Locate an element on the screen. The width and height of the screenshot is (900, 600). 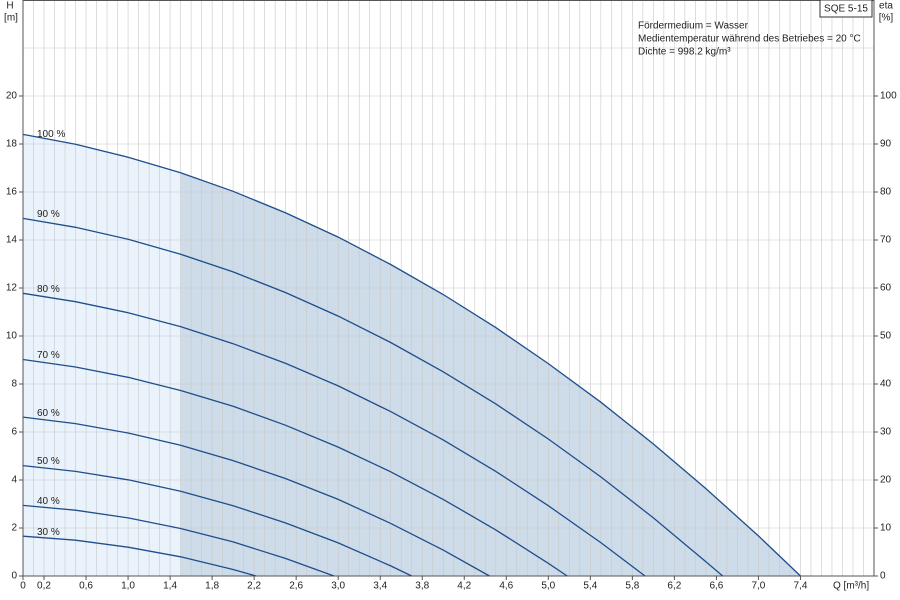
x-tick-label: 6,6 is located at coordinates (716, 586).